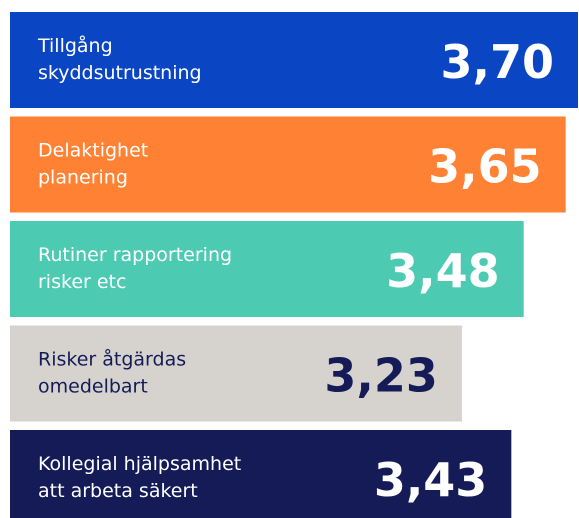 The height and width of the screenshot is (518, 579). I want to click on value-label: 3,70, so click(498, 62).